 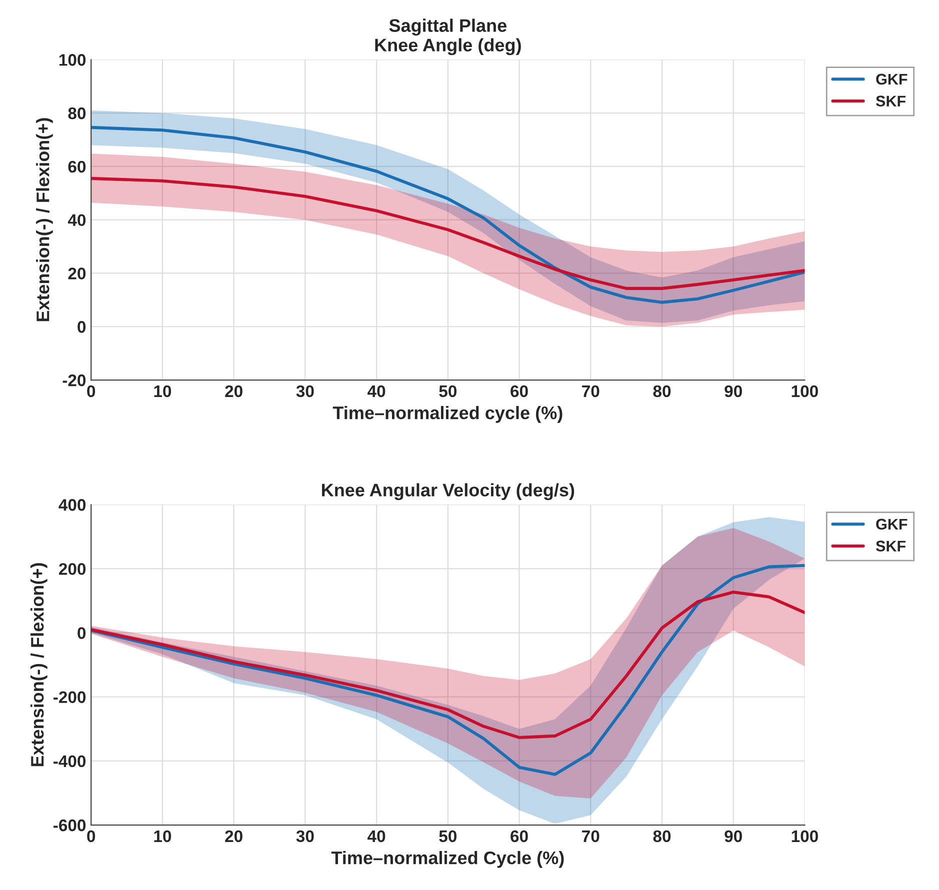 I want to click on y-tick-label: 20, so click(x=77, y=274).